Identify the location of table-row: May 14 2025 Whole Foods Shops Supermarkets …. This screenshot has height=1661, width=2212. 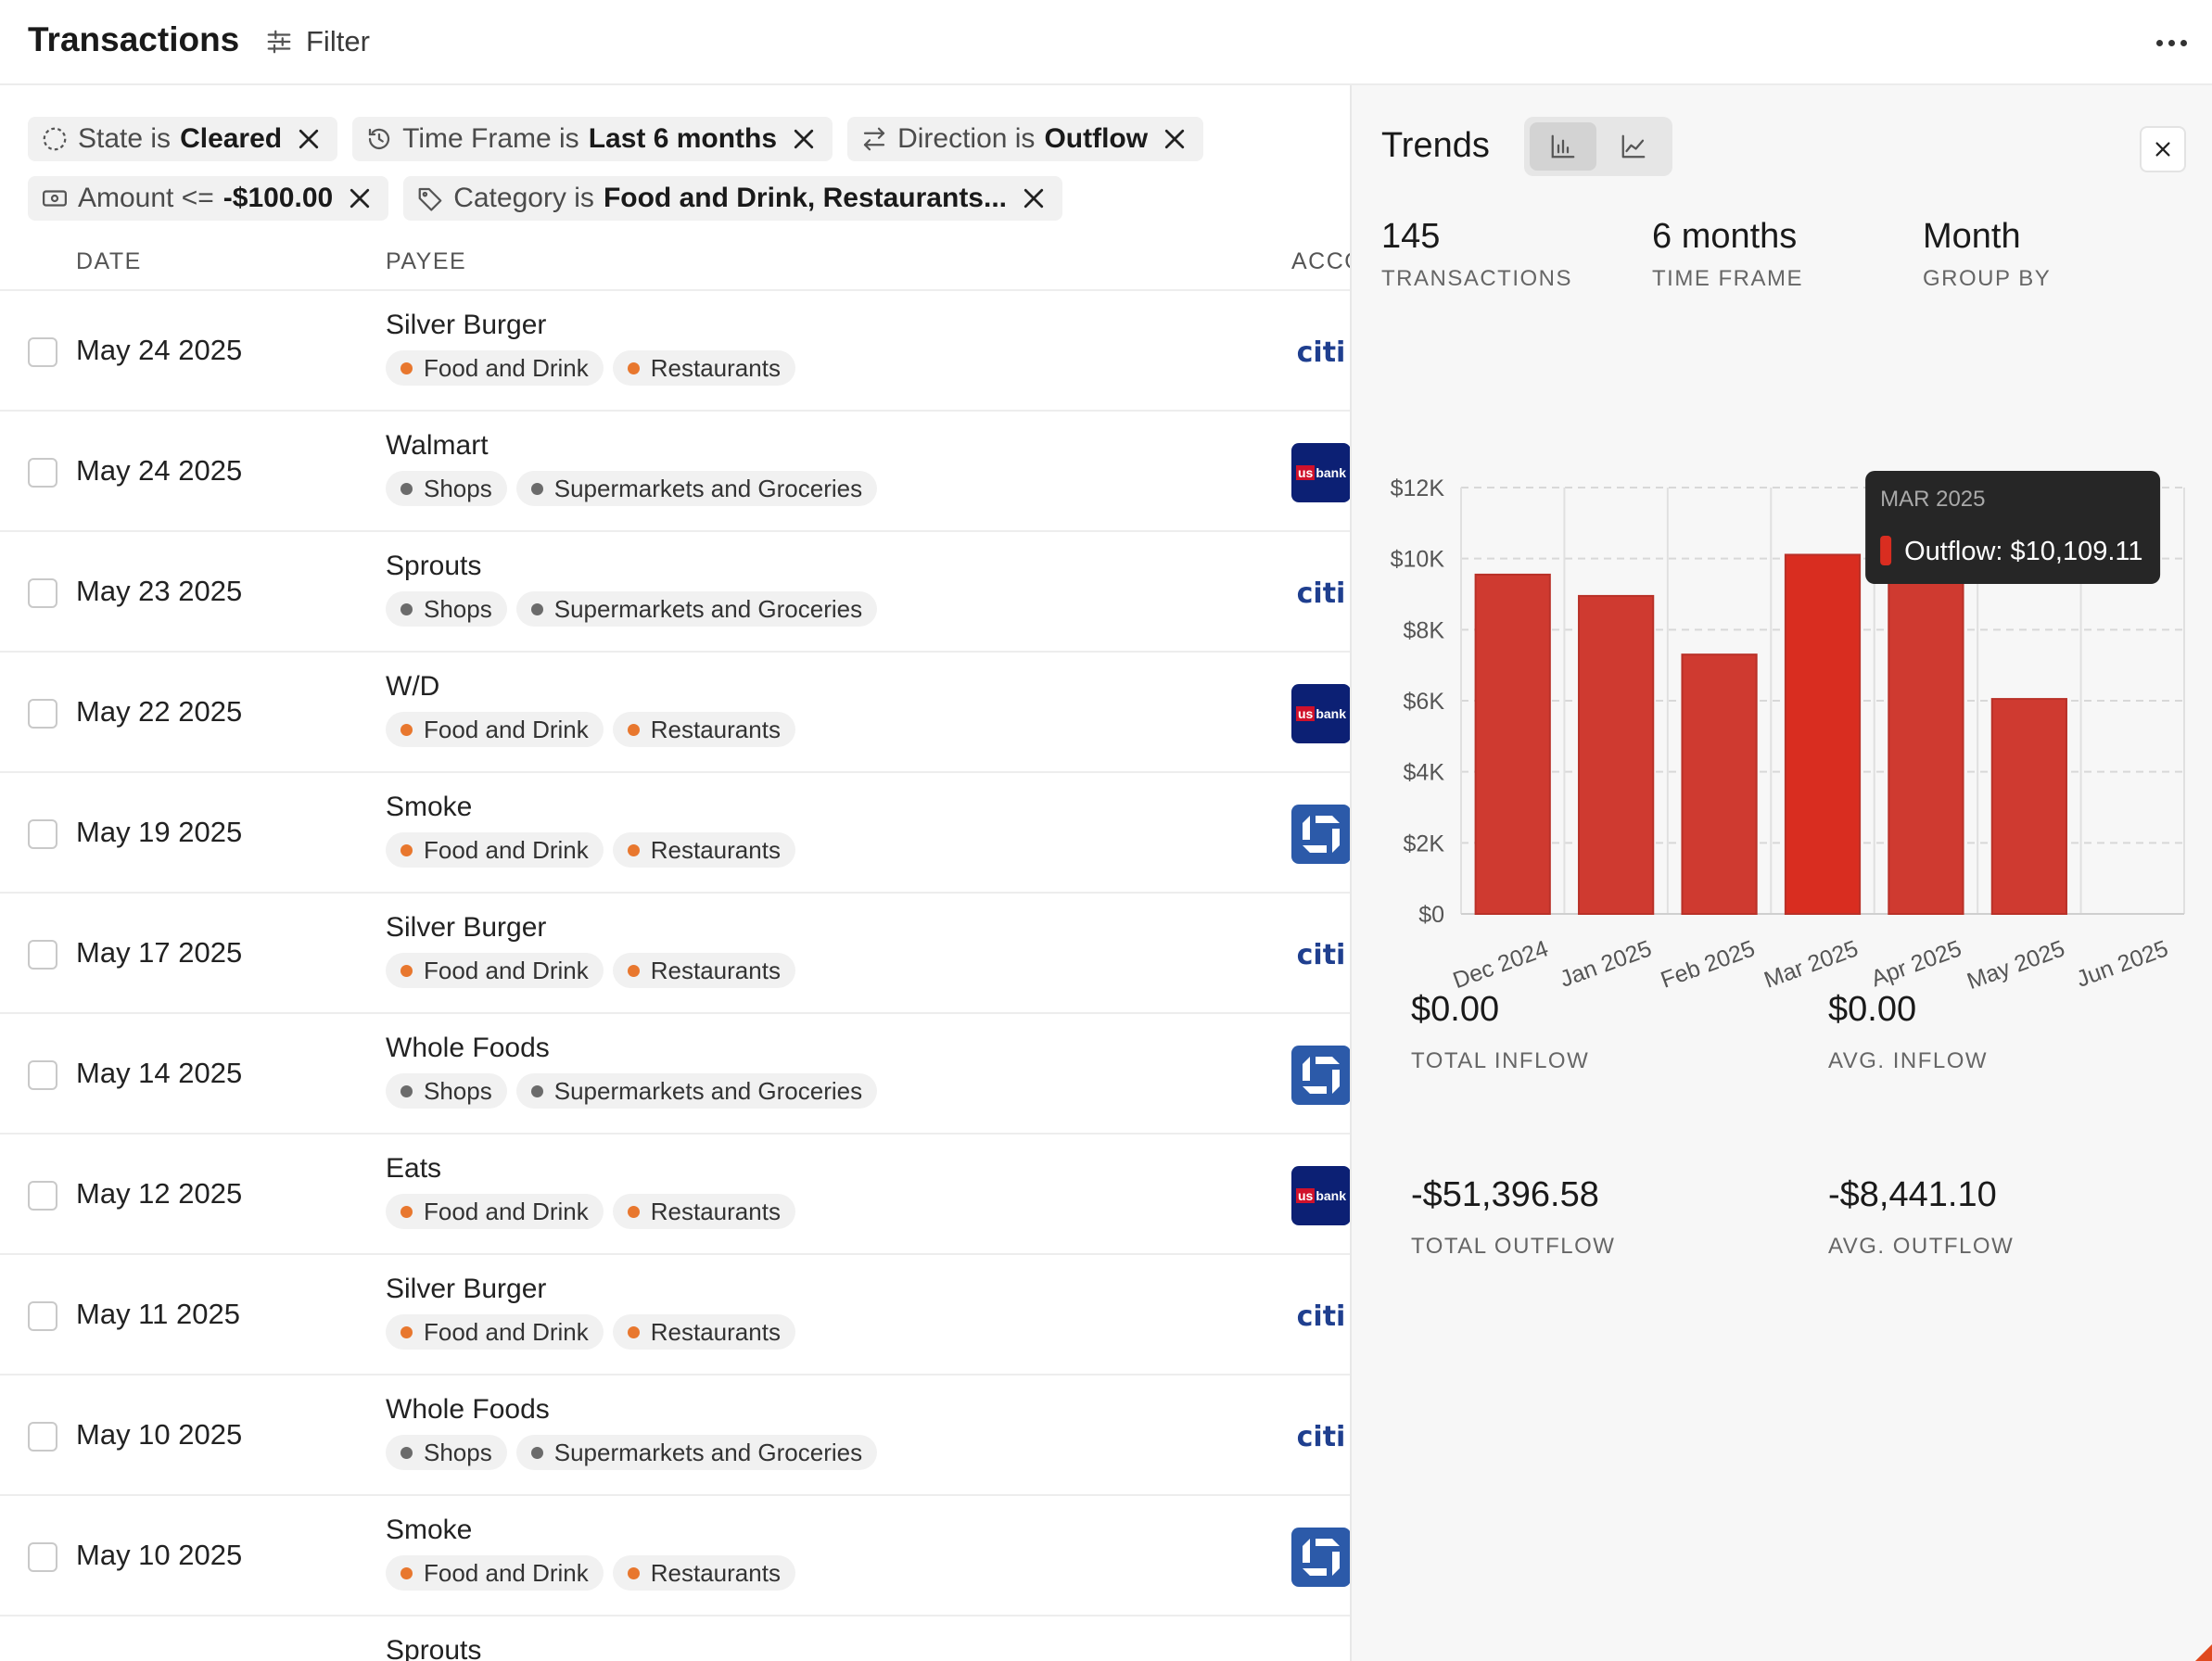
(675, 1074).